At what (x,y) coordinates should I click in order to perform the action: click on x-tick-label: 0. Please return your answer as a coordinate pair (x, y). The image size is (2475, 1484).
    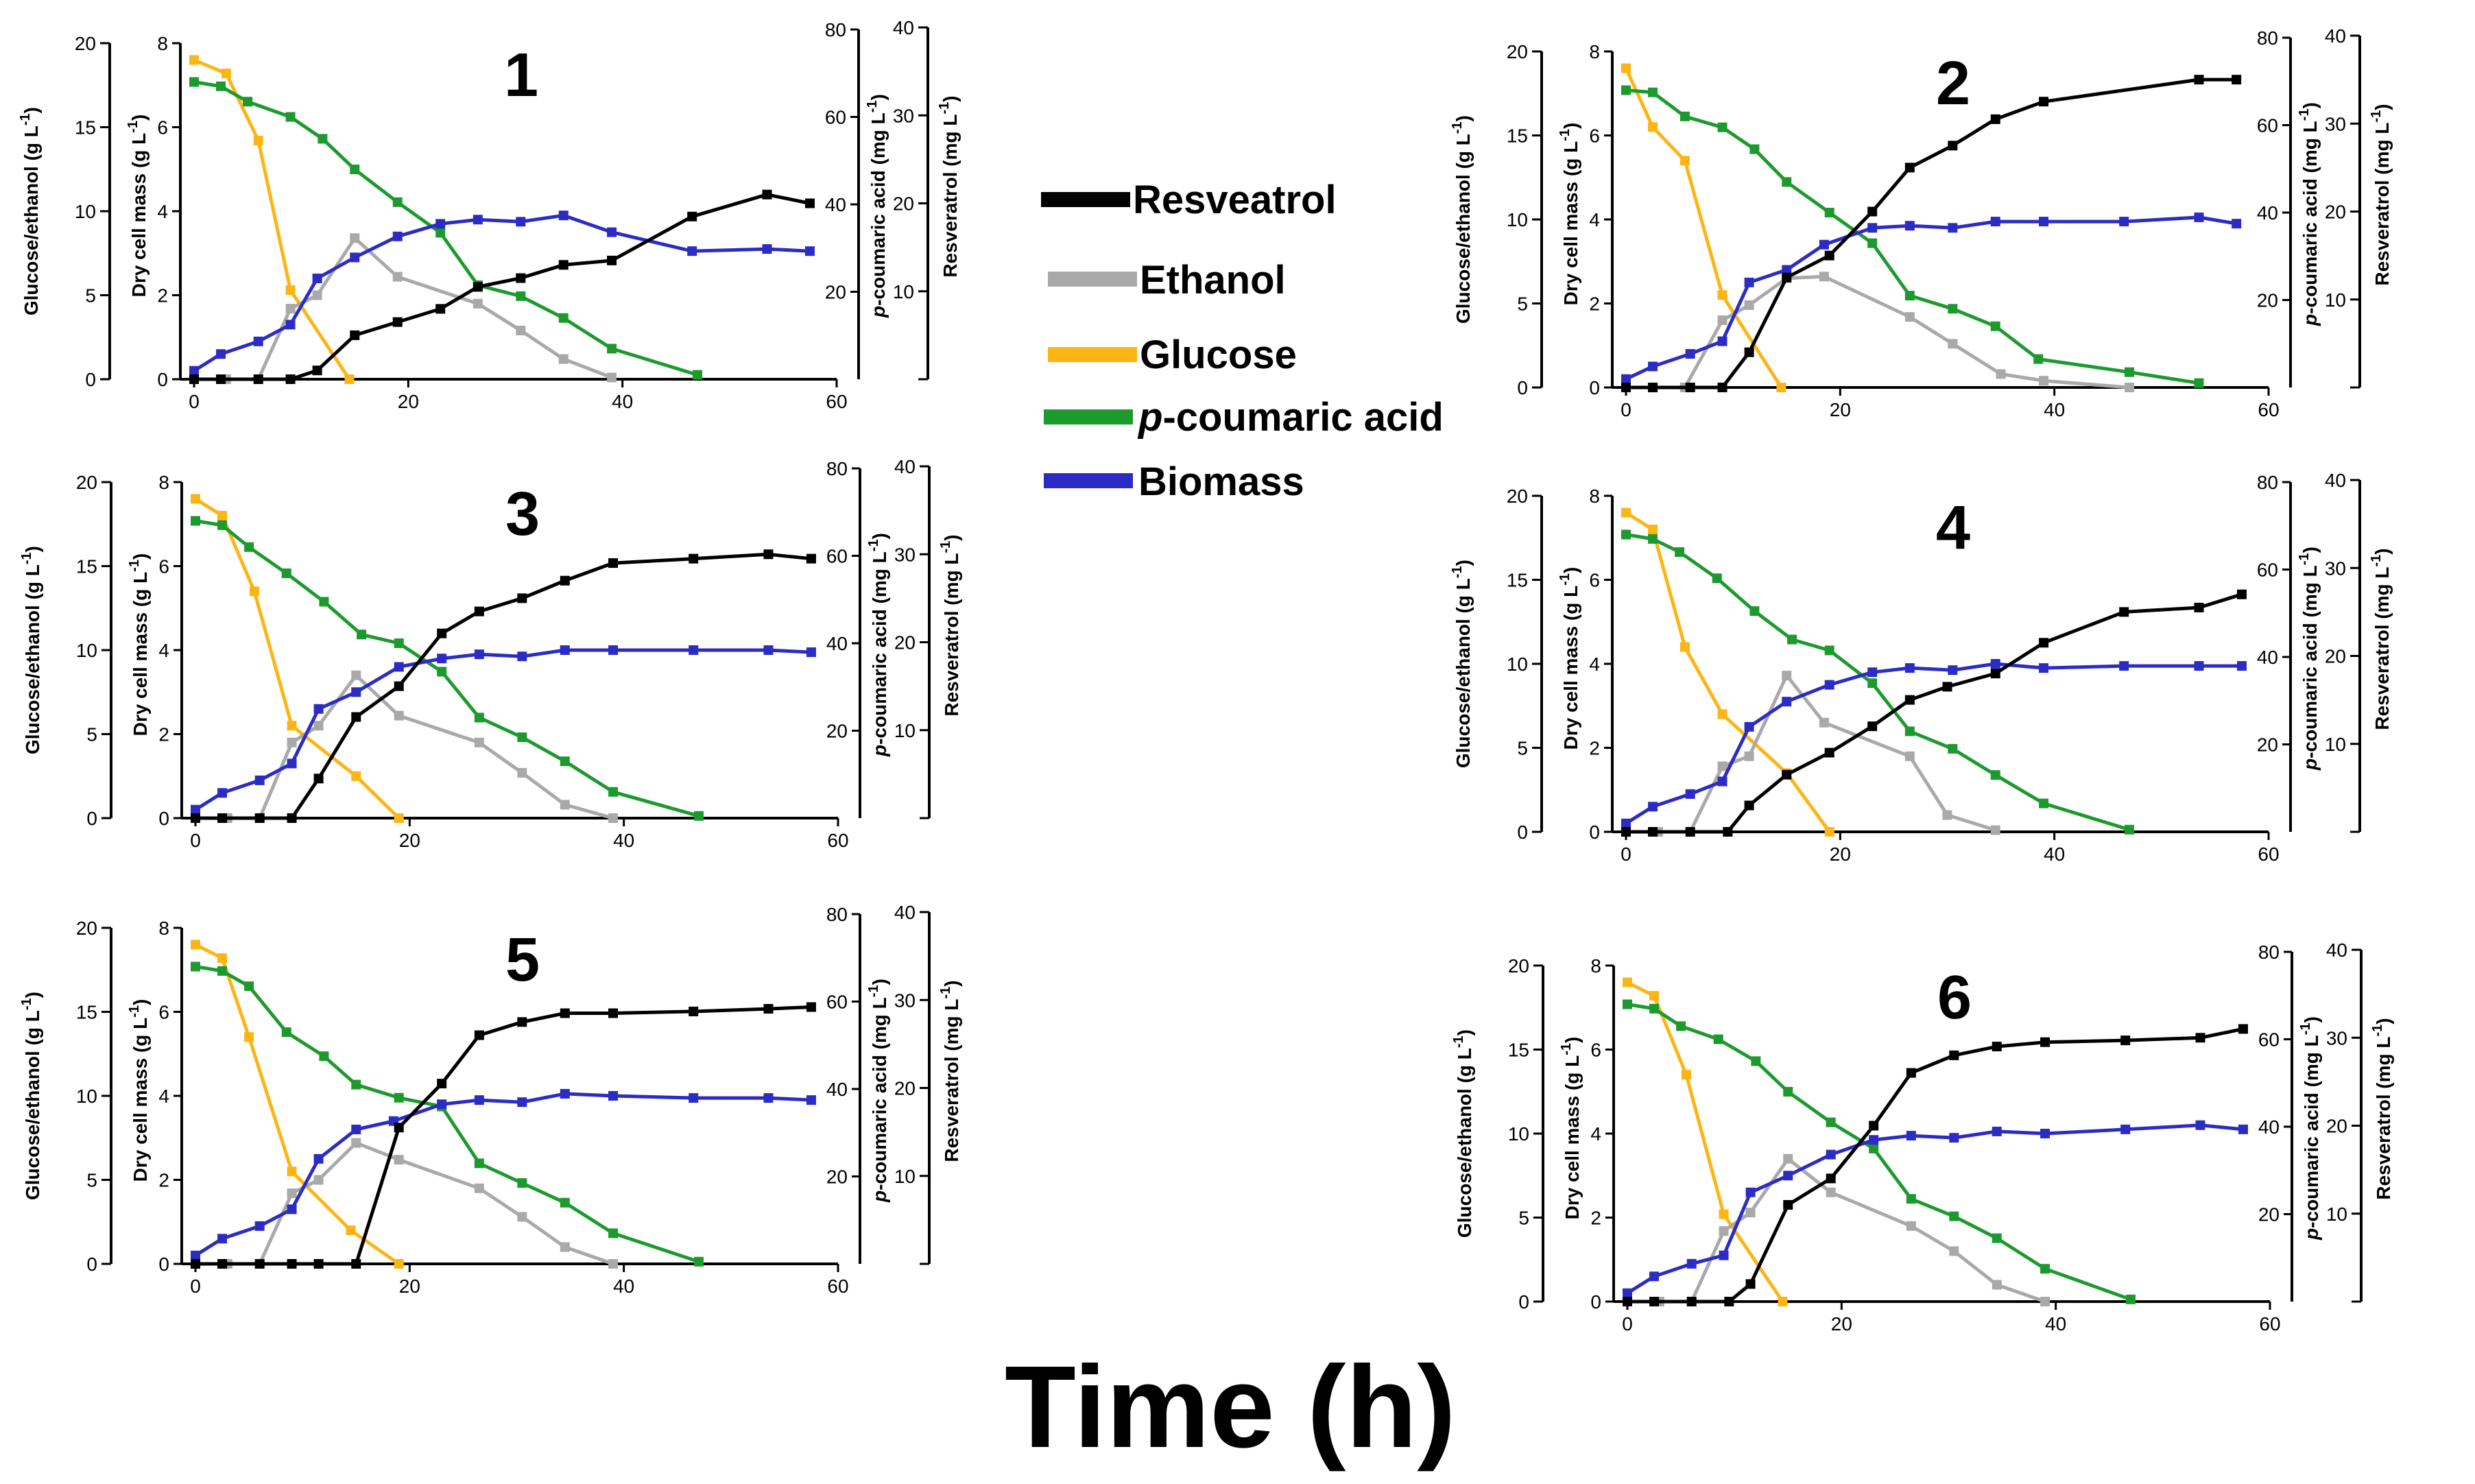
    Looking at the image, I should click on (195, 840).